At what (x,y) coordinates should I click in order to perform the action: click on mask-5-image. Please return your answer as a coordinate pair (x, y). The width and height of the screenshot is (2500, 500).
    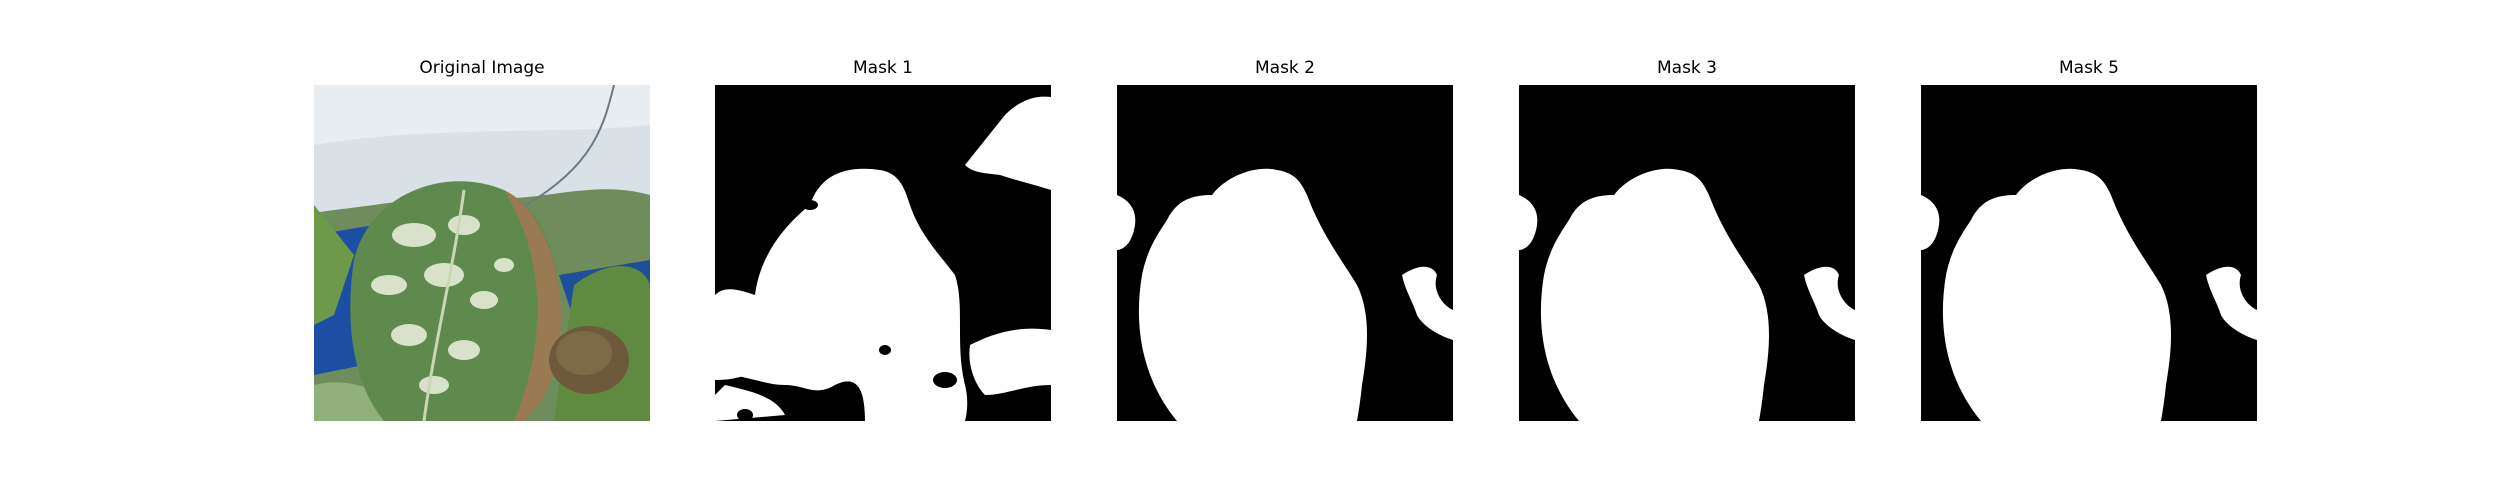
    Looking at the image, I should click on (2089, 253).